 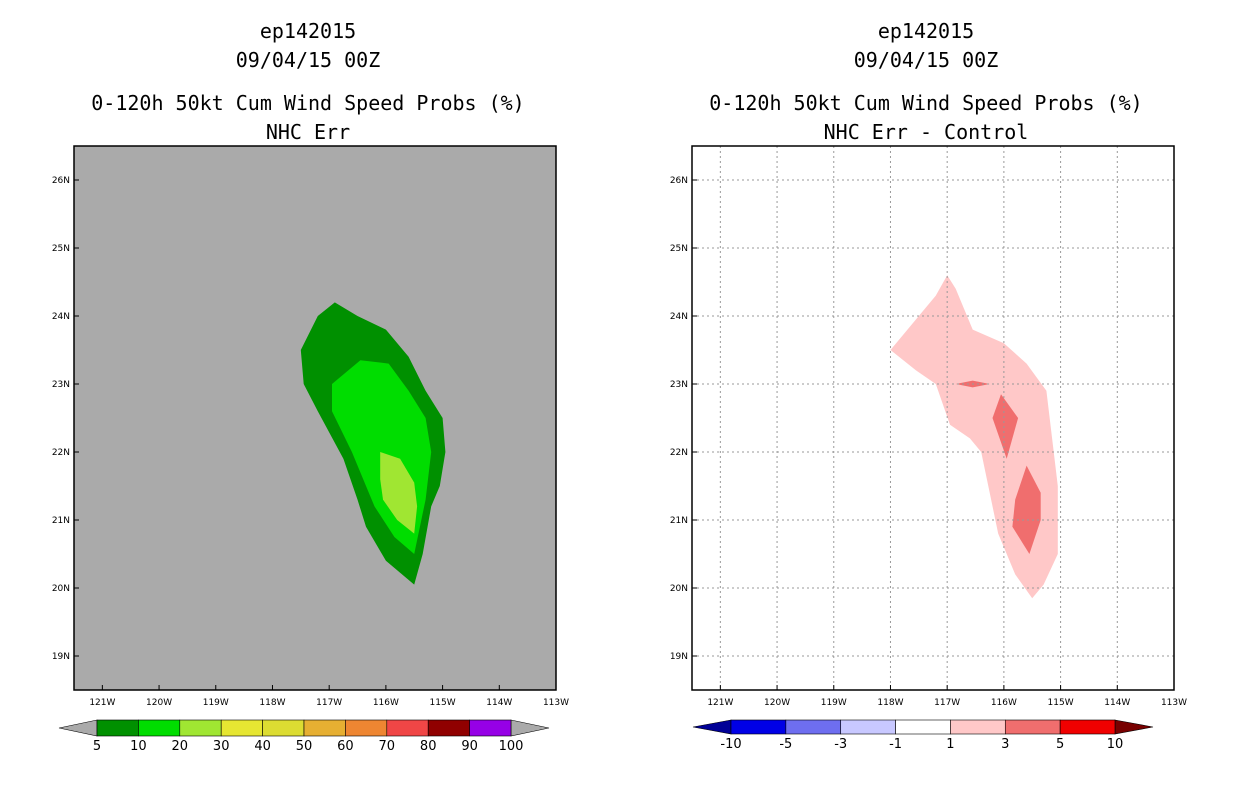 What do you see at coordinates (221, 746) in the screenshot?
I see `colorbar-label: 30` at bounding box center [221, 746].